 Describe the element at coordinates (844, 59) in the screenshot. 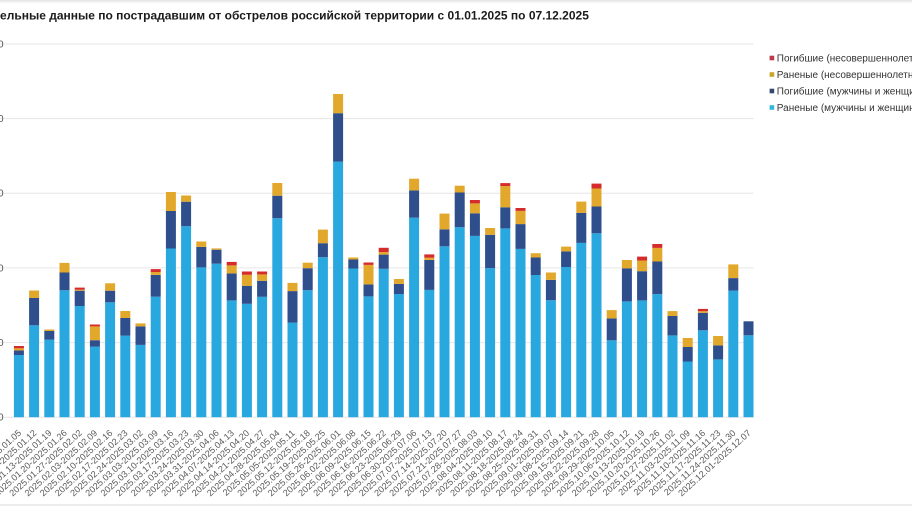

I see `svg-text: Погибшие (несовершеннолетние)` at that location.